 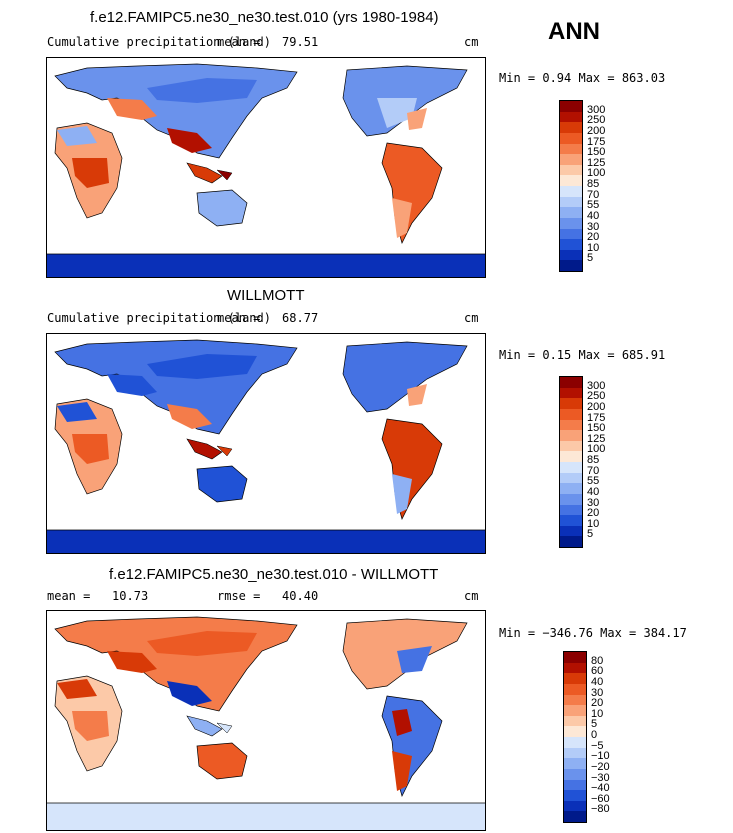 What do you see at coordinates (471, 596) in the screenshot?
I see `panel-3-units: cm` at bounding box center [471, 596].